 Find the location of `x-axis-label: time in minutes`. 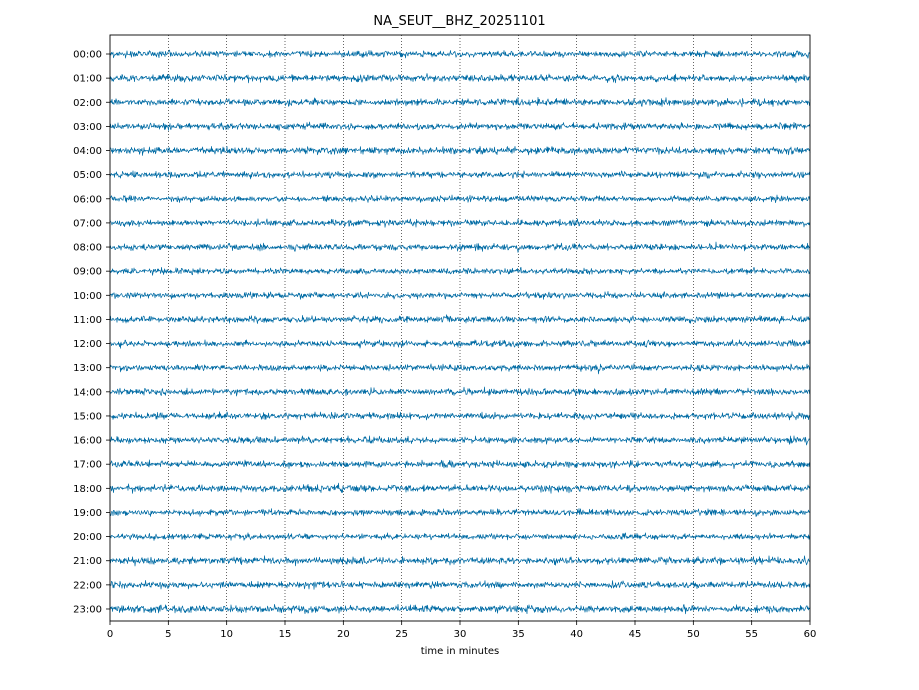

x-axis-label: time in minutes is located at coordinates (460, 651).